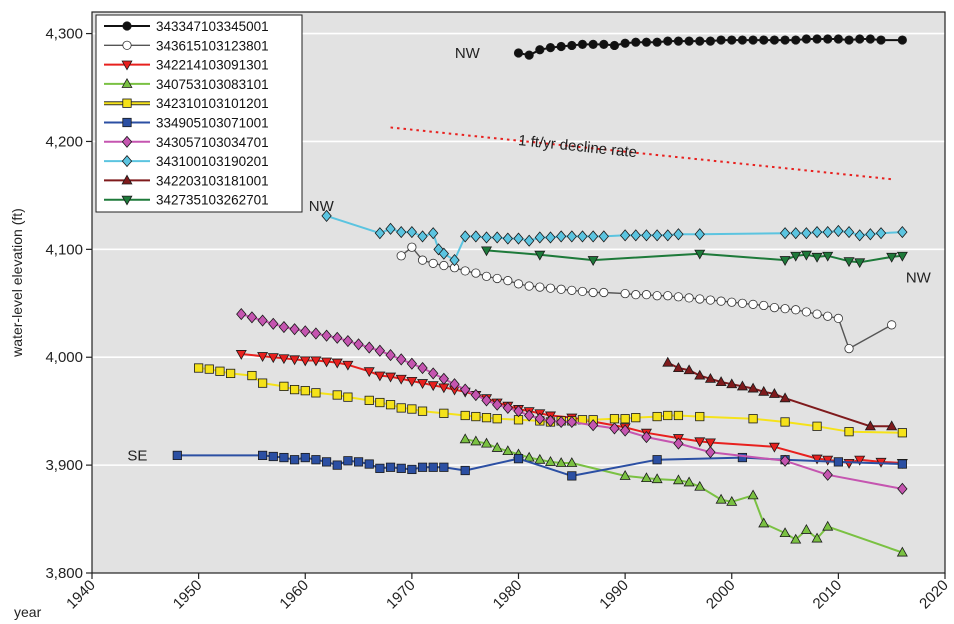  Describe the element at coordinates (212, 161) in the screenshot. I see `legend-label-343100103190201: 343100103190201` at that location.